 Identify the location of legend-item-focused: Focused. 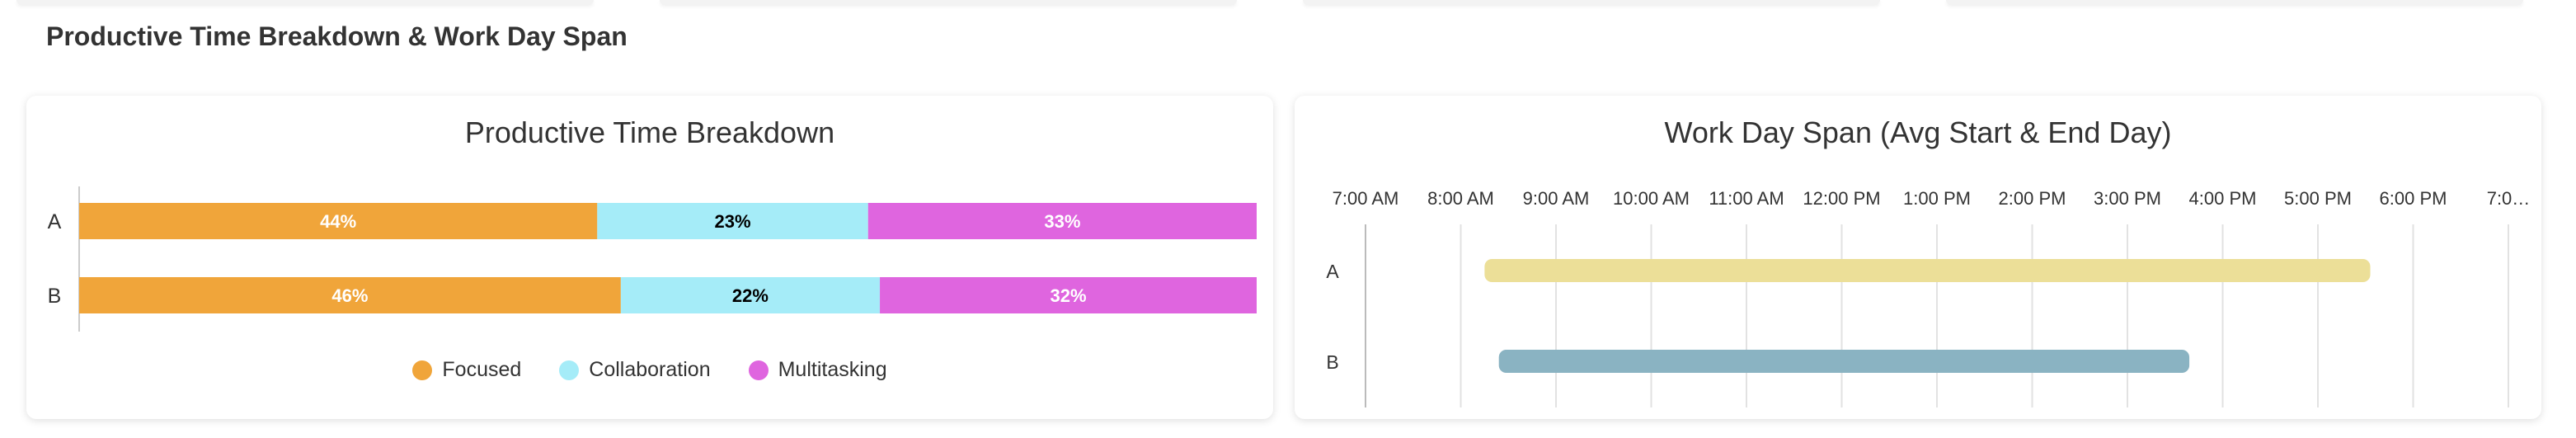
(466, 370).